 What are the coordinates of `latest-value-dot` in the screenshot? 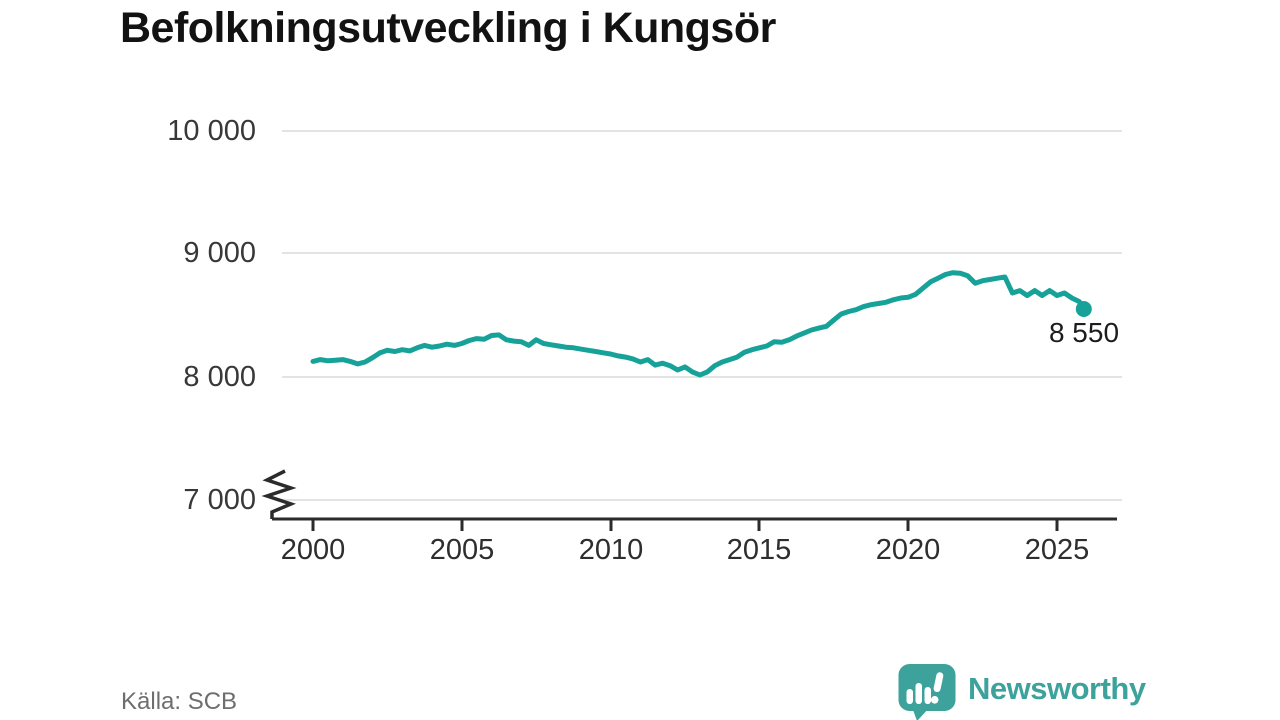 It's located at (1083, 309).